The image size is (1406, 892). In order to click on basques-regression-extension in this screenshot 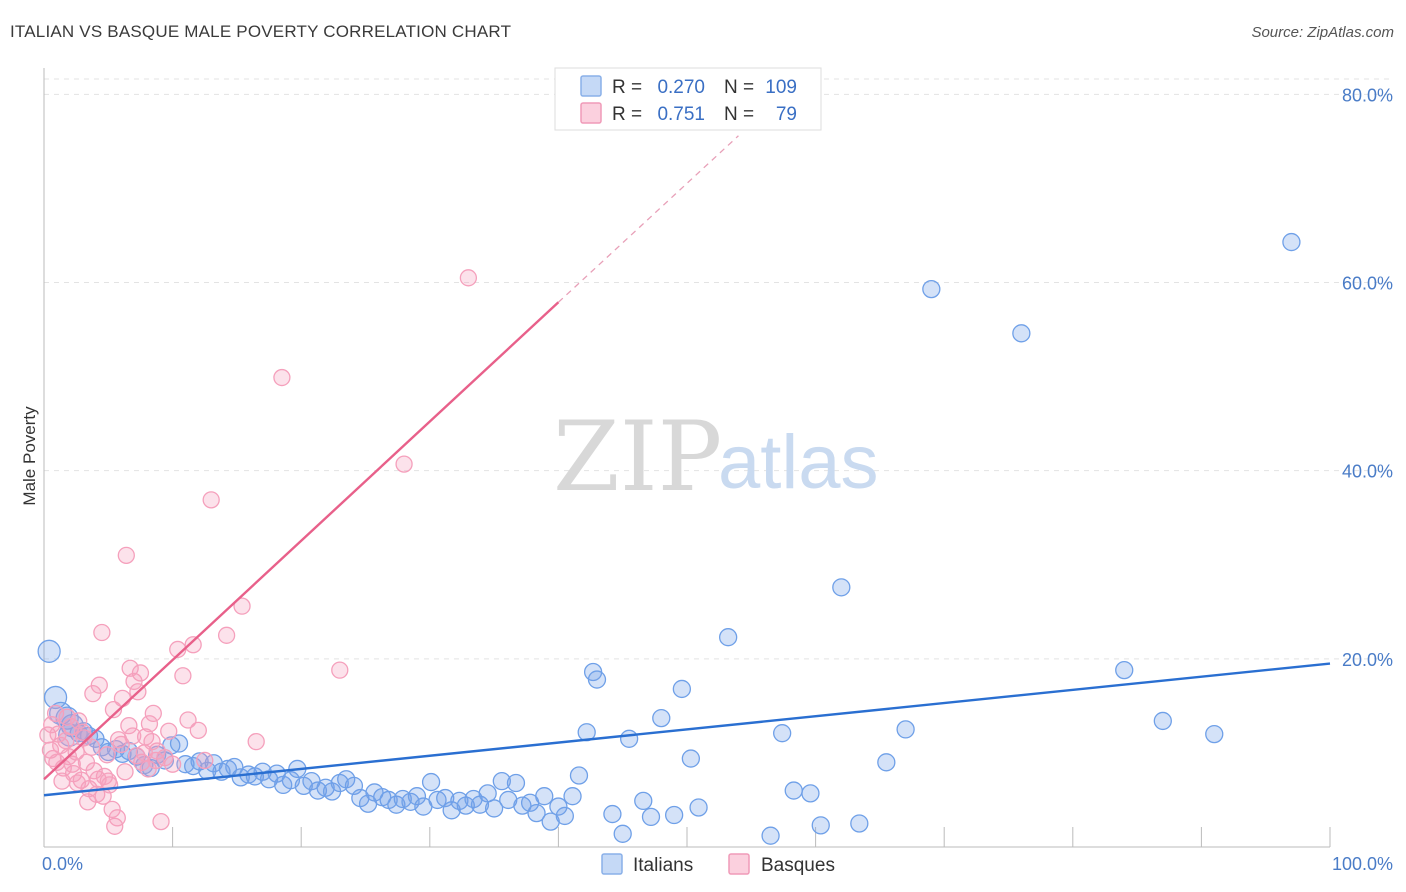, I will do `click(648, 219)`.